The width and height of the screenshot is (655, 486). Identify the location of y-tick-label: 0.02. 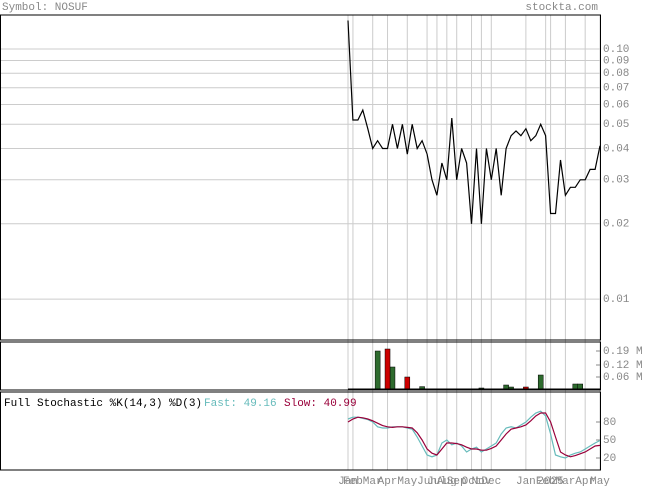
(616, 225).